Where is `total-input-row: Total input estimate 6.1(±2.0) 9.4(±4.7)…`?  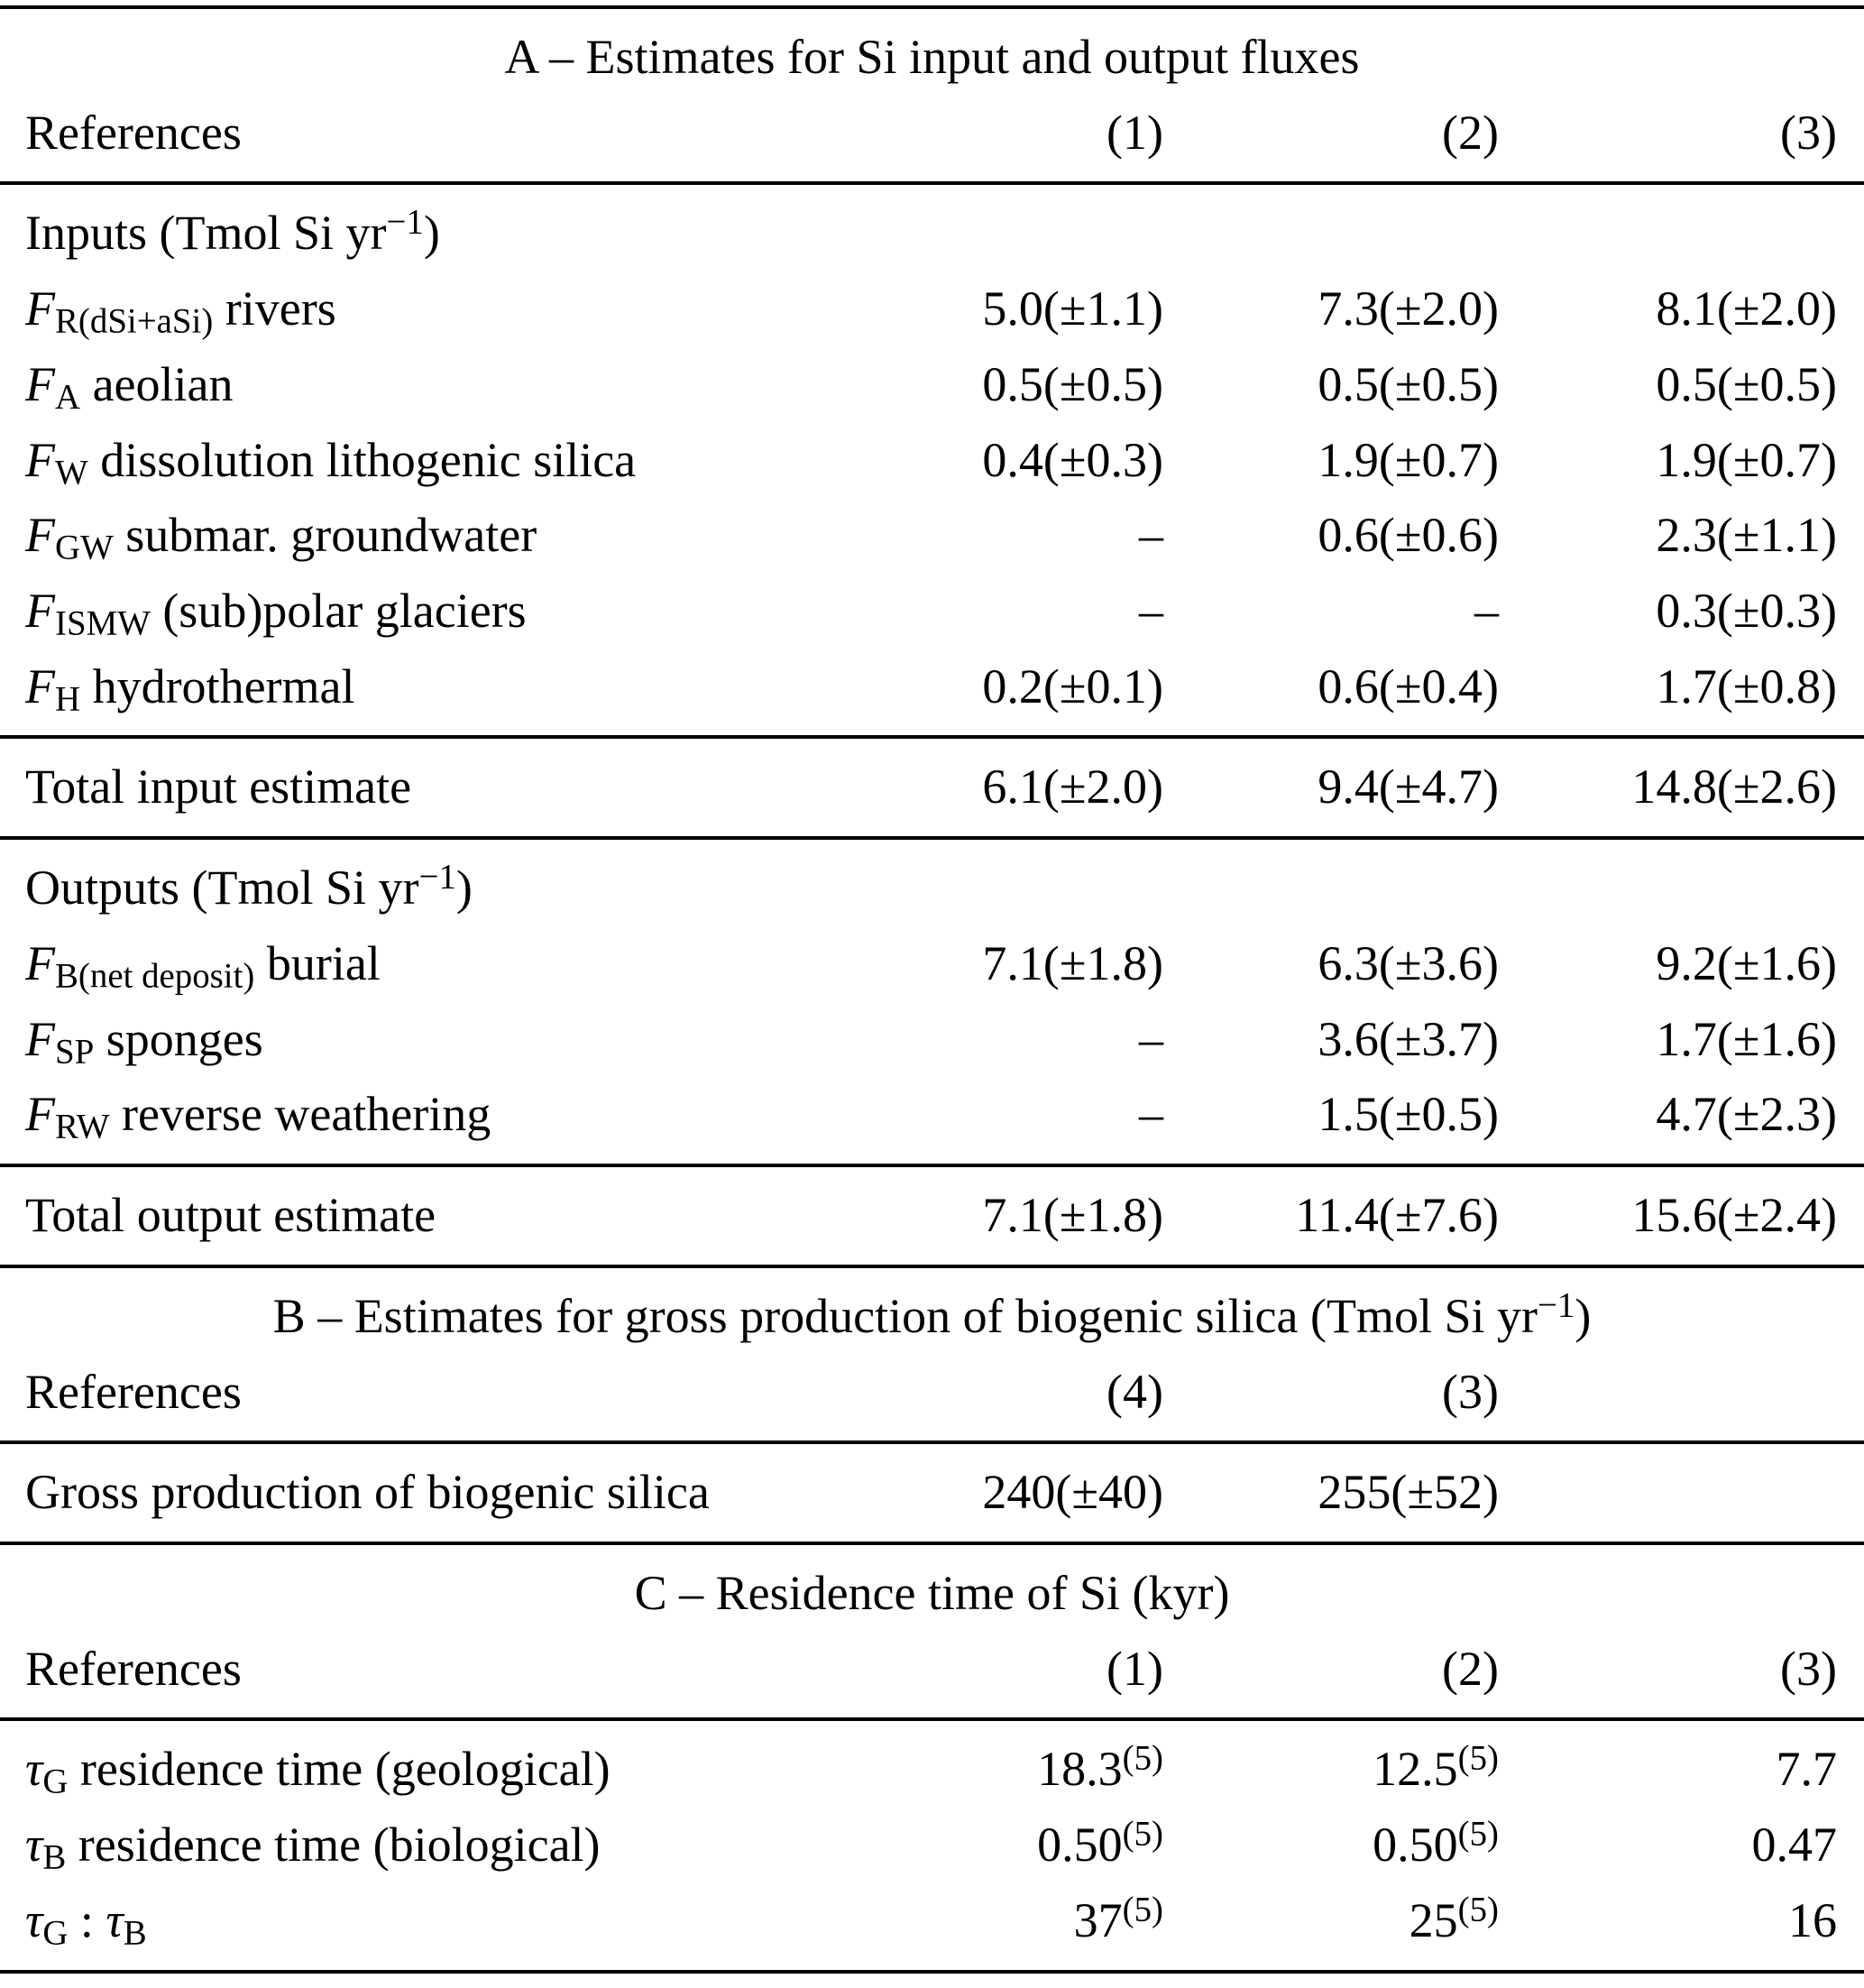
total-input-row: Total input estimate 6.1(±2.0) 9.4(±4.7)… is located at coordinates (932, 789).